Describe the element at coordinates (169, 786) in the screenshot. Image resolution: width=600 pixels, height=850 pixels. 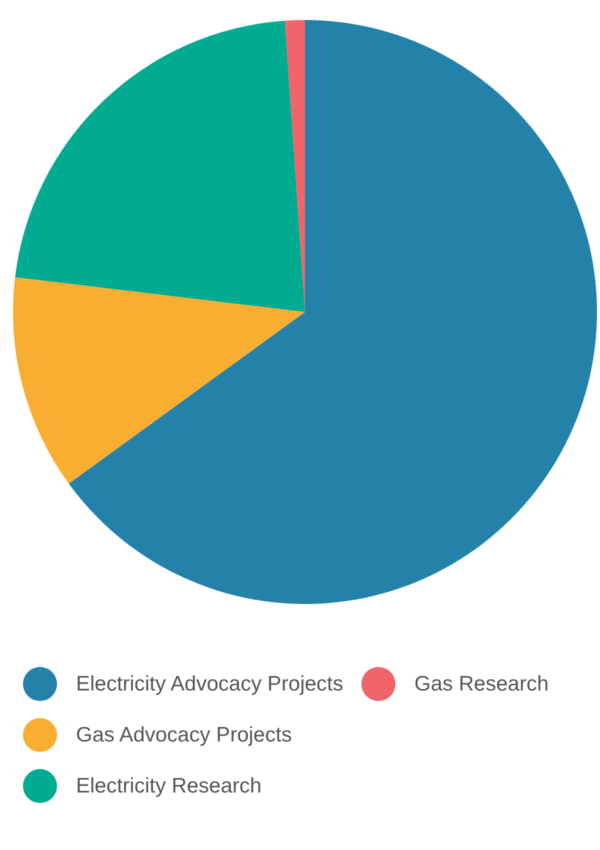
I see `legend-label: Electricity Research` at that location.